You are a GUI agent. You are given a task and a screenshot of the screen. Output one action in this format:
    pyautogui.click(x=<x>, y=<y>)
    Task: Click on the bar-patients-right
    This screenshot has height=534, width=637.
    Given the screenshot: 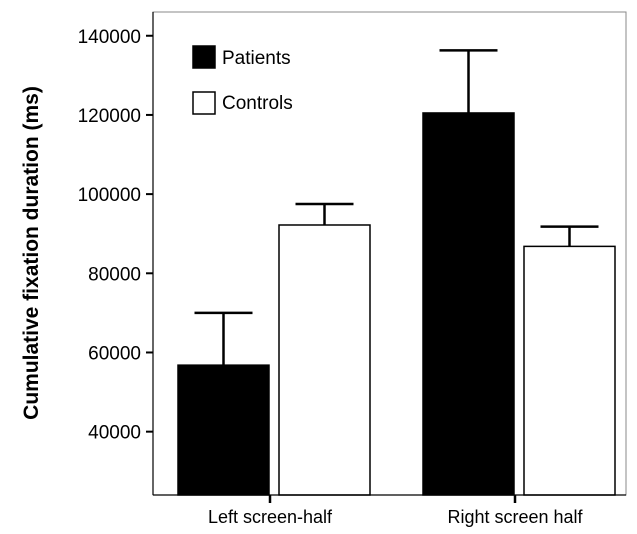 What is the action you would take?
    pyautogui.click(x=468, y=304)
    